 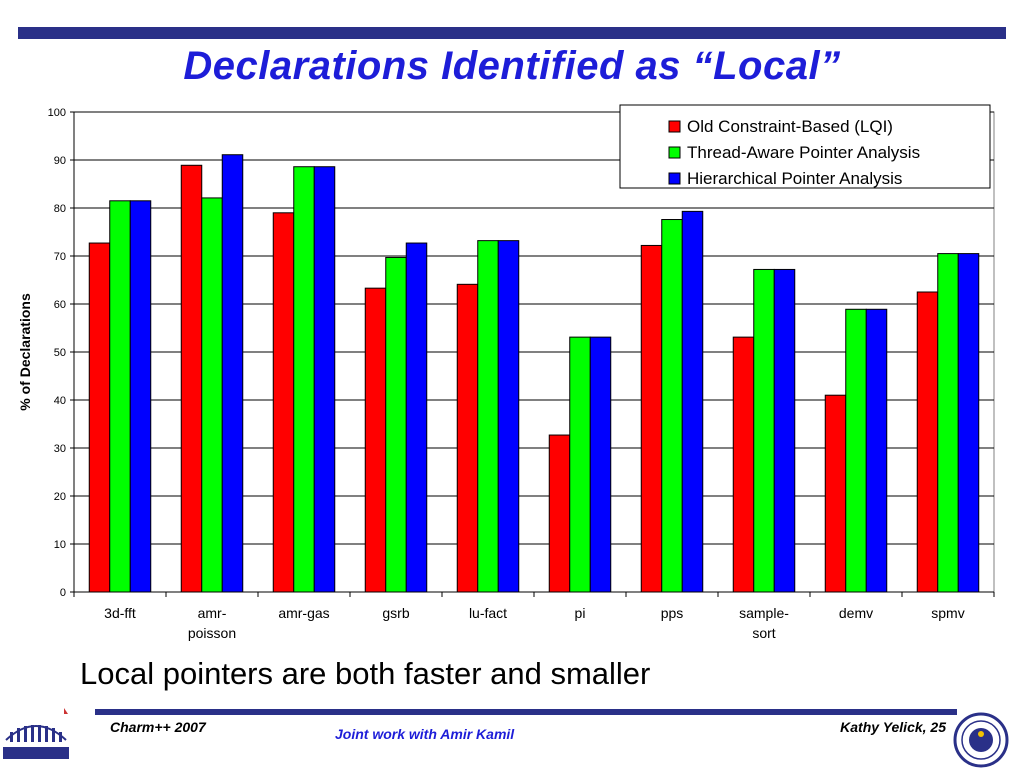 What do you see at coordinates (60, 257) in the screenshot?
I see `y-tick-label: 70` at bounding box center [60, 257].